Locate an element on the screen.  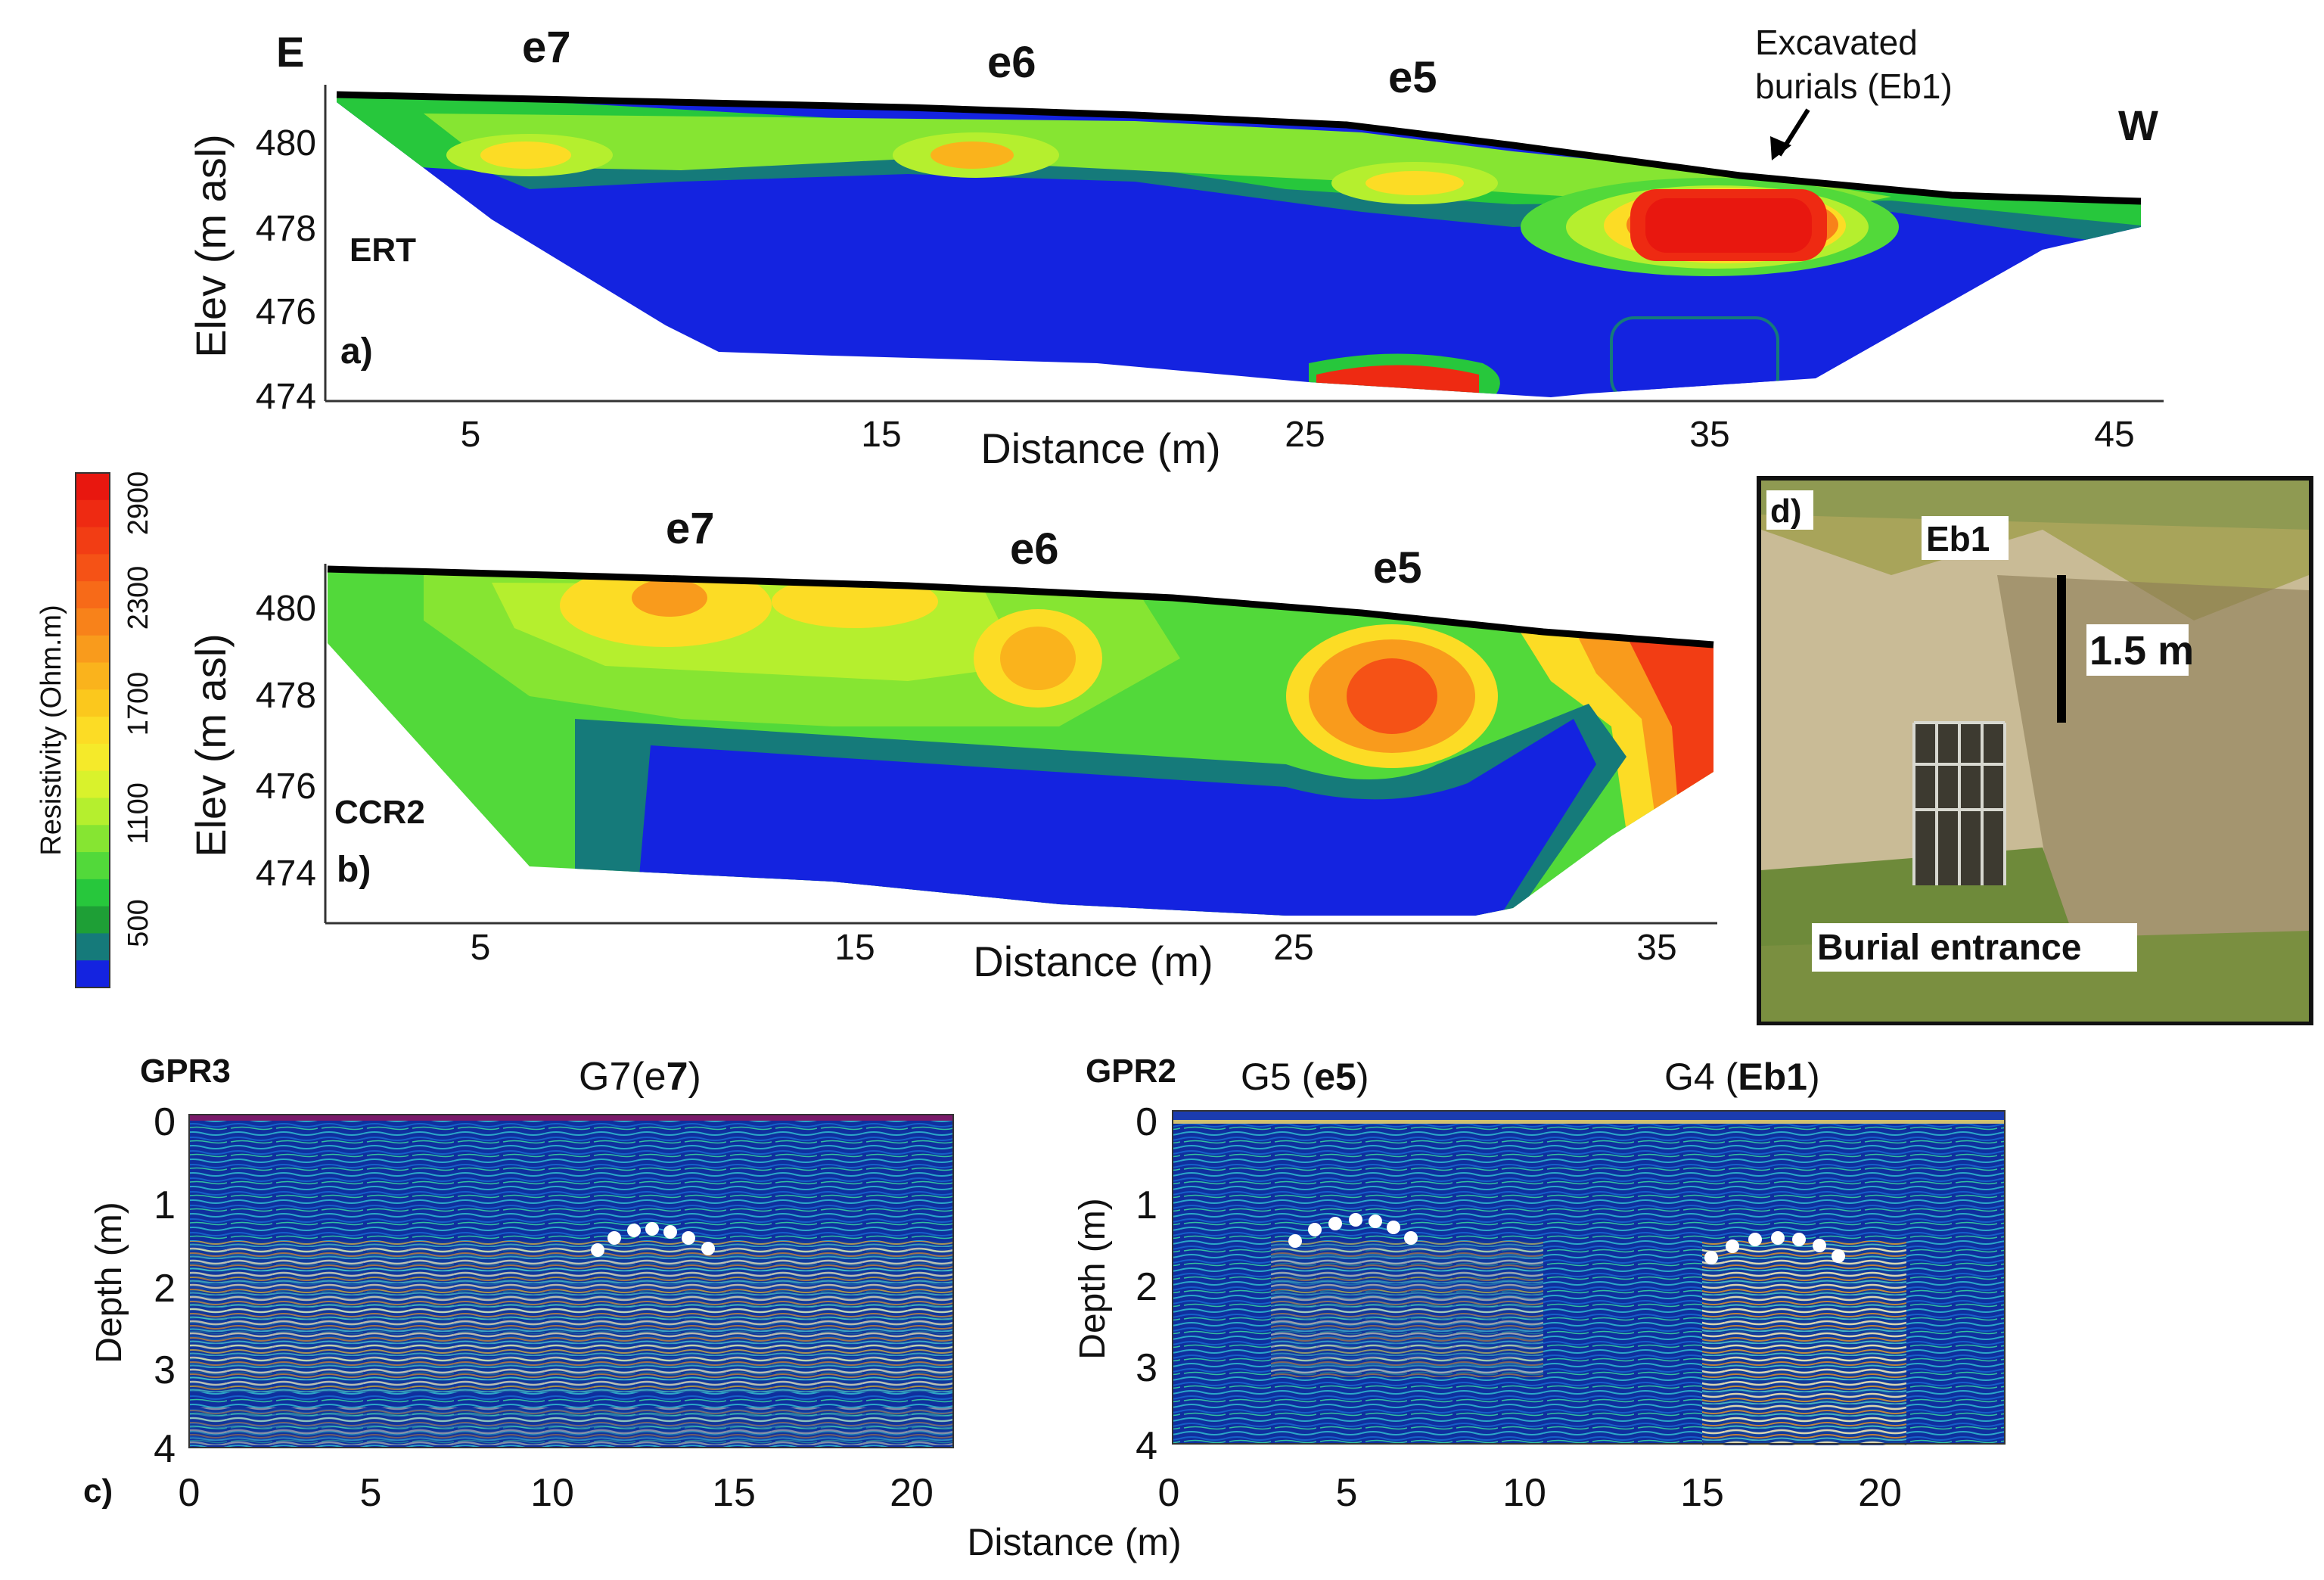
gpr2-anomaly1-prefix: G5 ( is located at coordinates (1278, 1077).